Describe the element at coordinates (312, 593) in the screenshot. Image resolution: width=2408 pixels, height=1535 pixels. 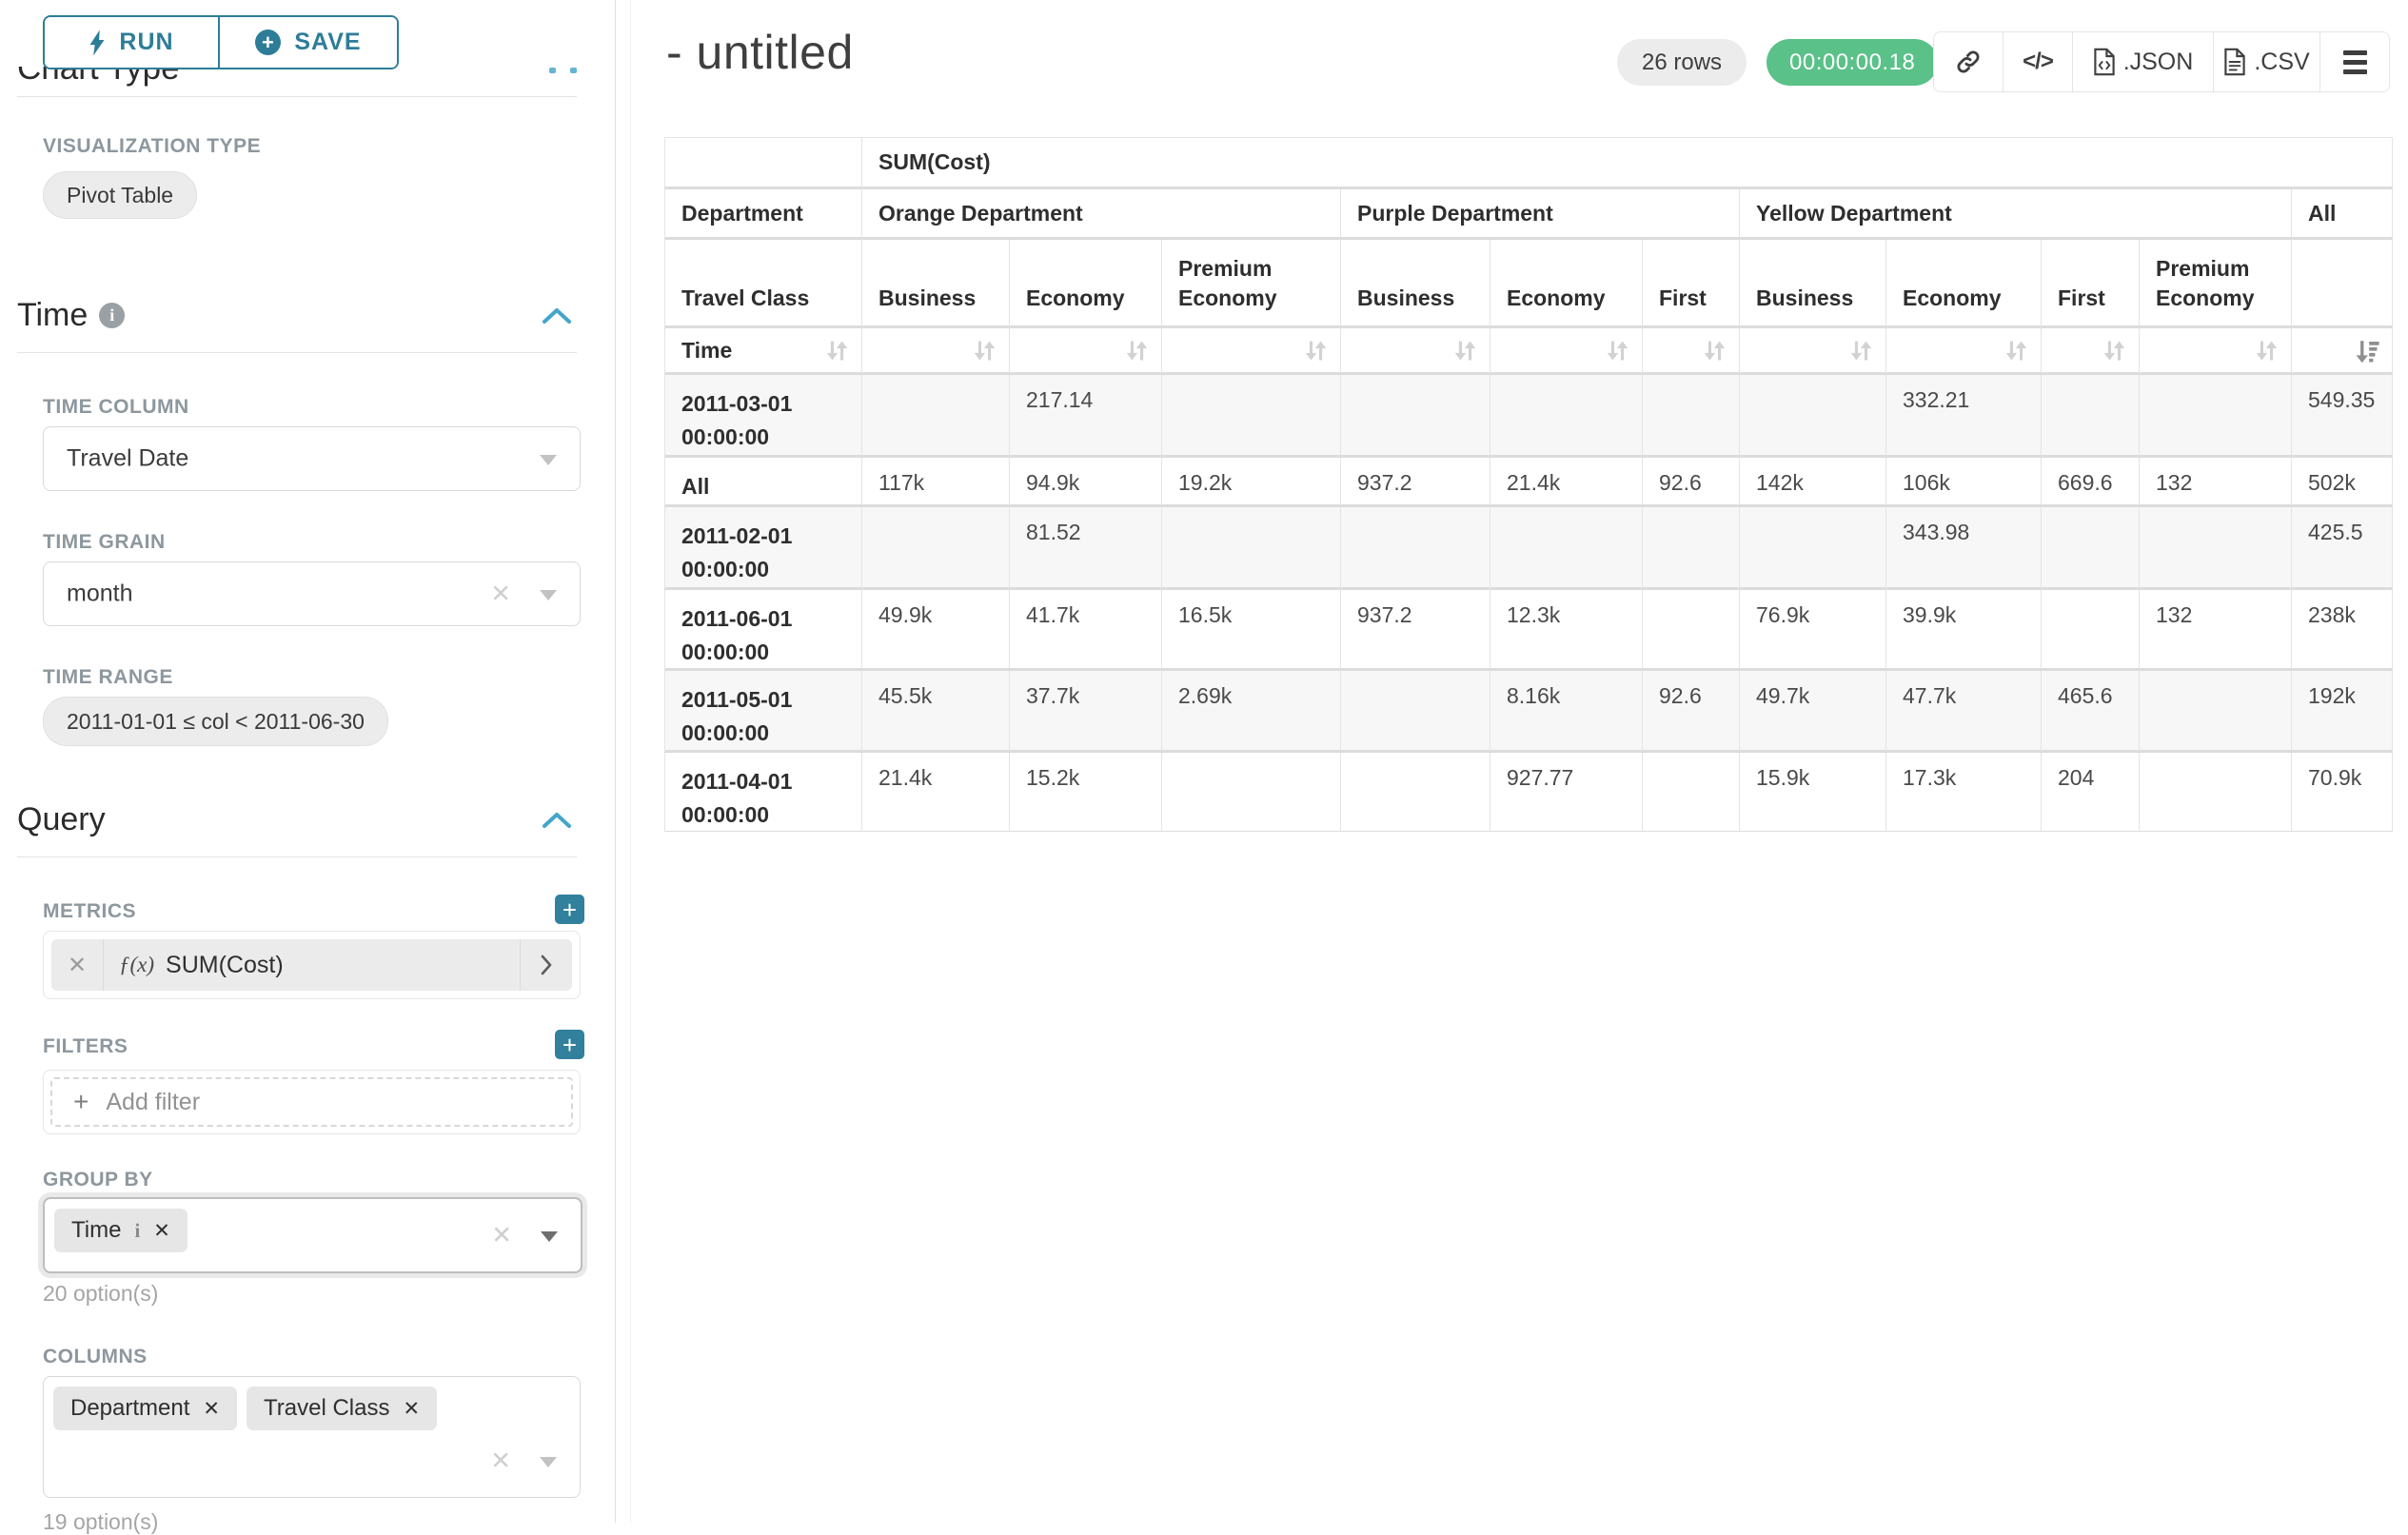
I see `time-grain-select: month ✕` at that location.